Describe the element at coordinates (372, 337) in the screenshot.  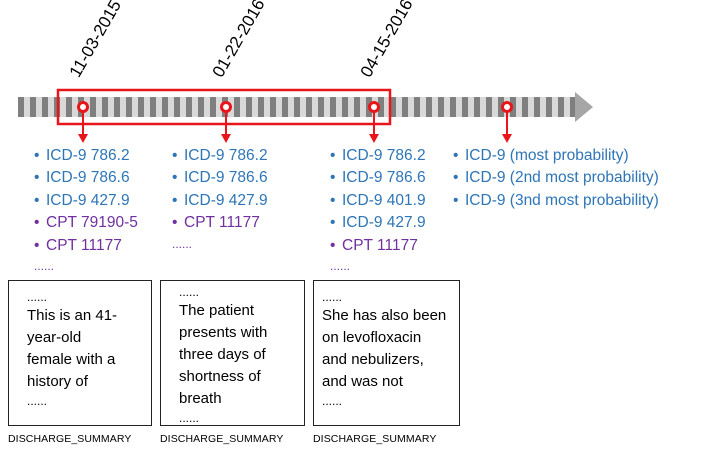
I see `note-line: on levofloxacin` at that location.